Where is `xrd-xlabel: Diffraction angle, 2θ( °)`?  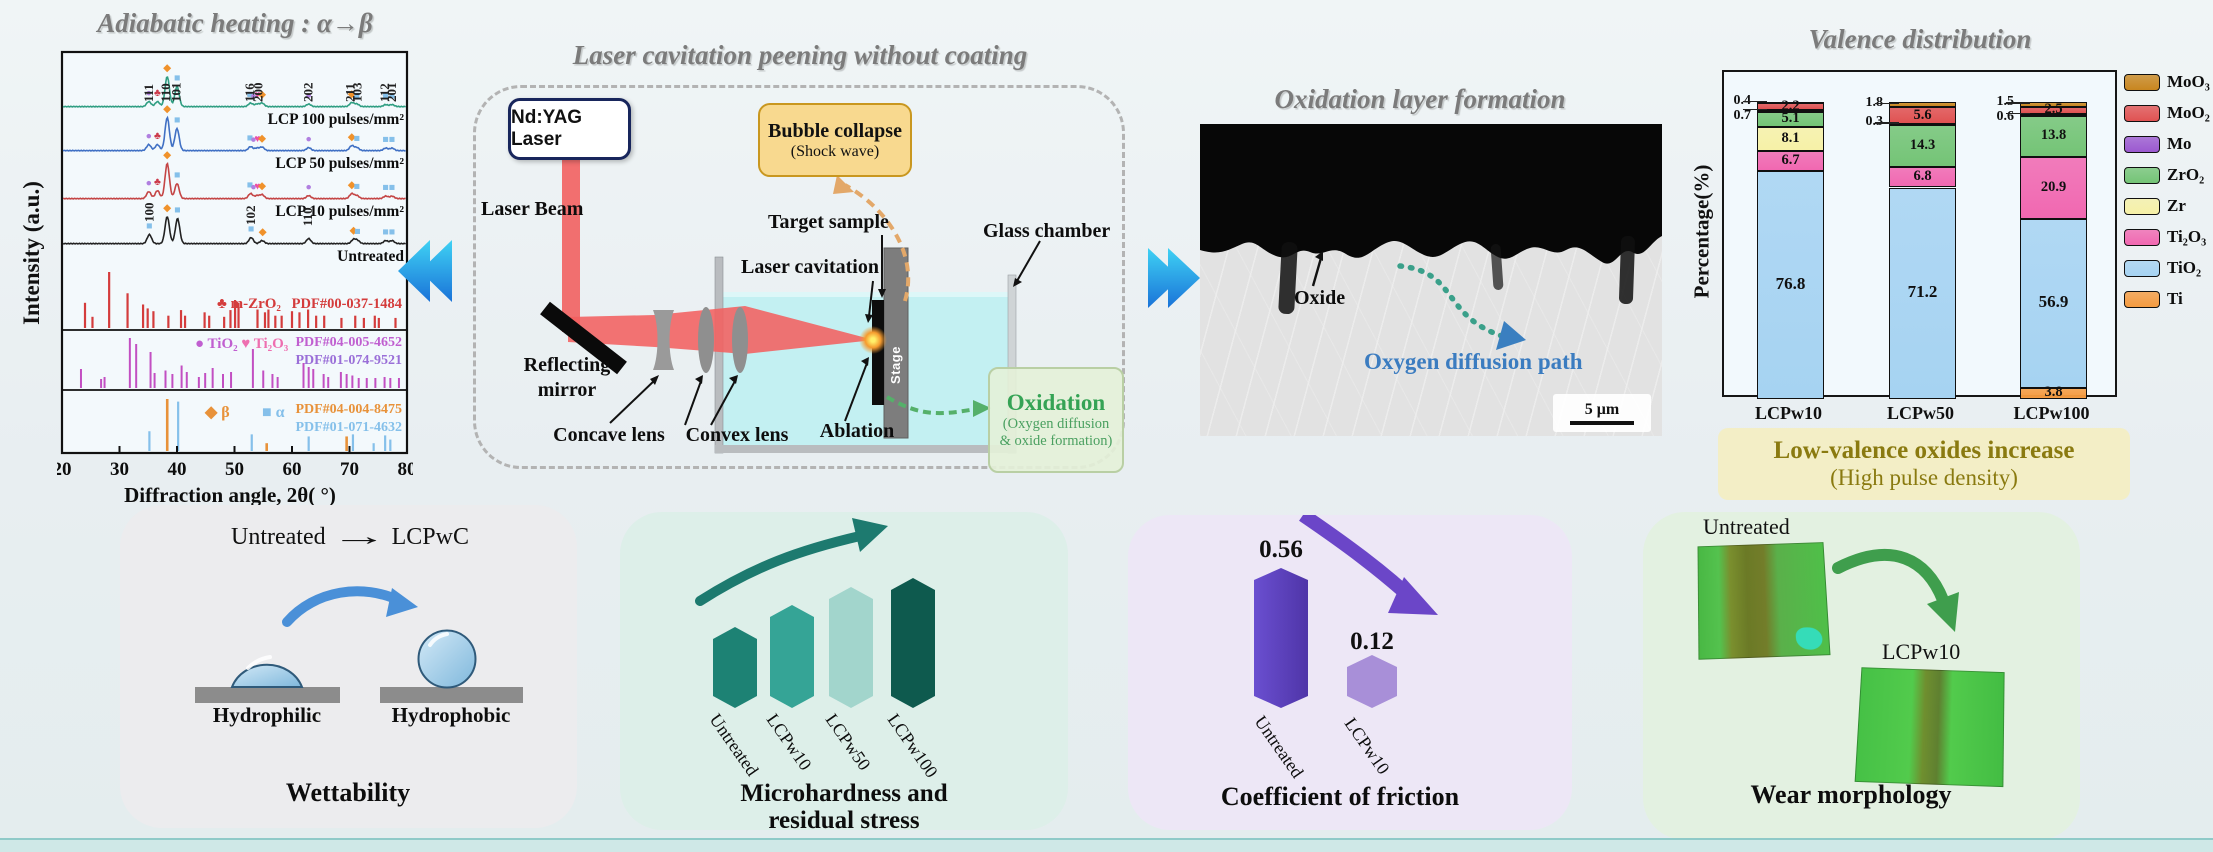 xrd-xlabel: Diffraction angle, 2θ( °) is located at coordinates (230, 495).